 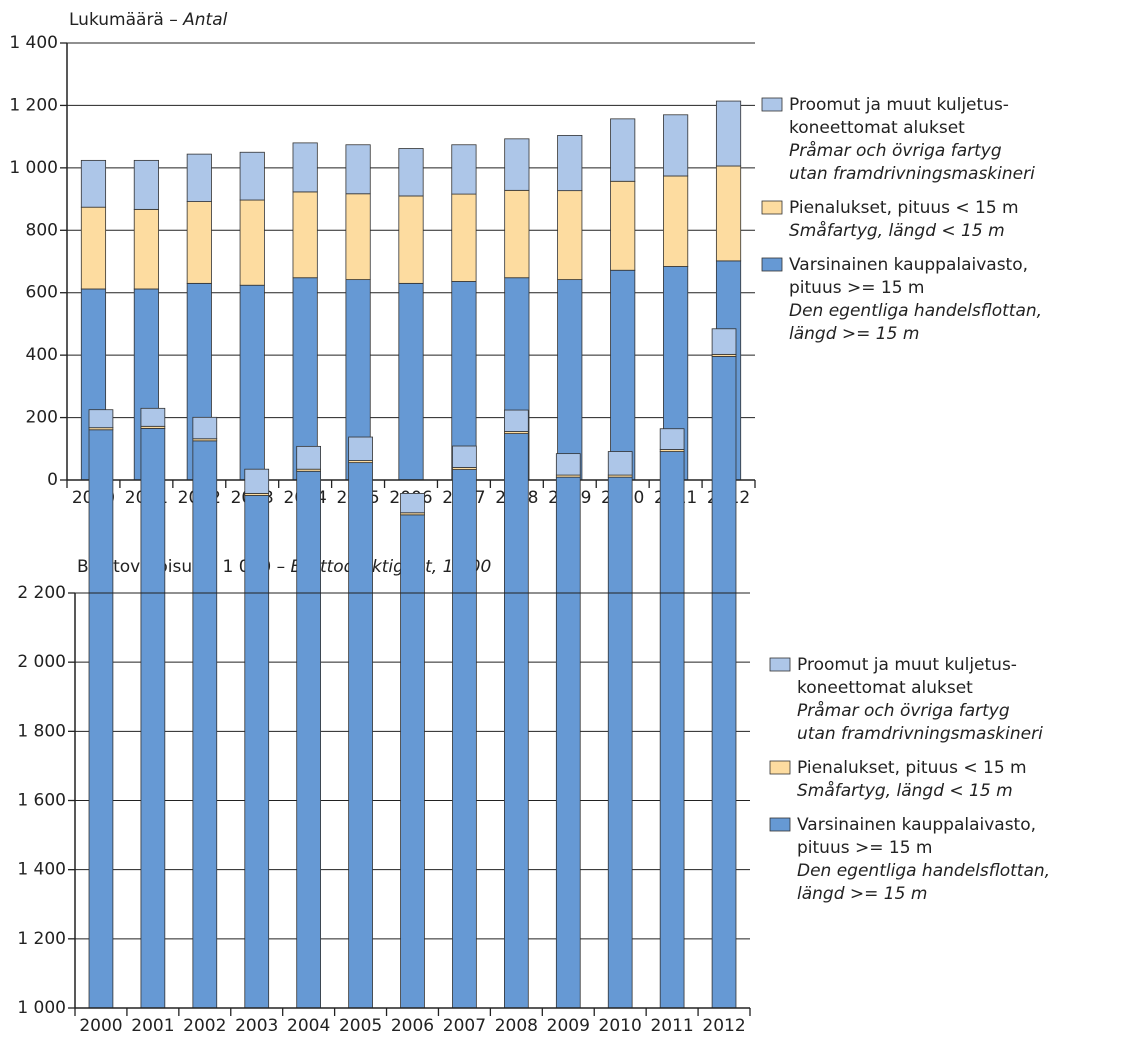 I want to click on x-tick-label: 2006, so click(x=412, y=1026).